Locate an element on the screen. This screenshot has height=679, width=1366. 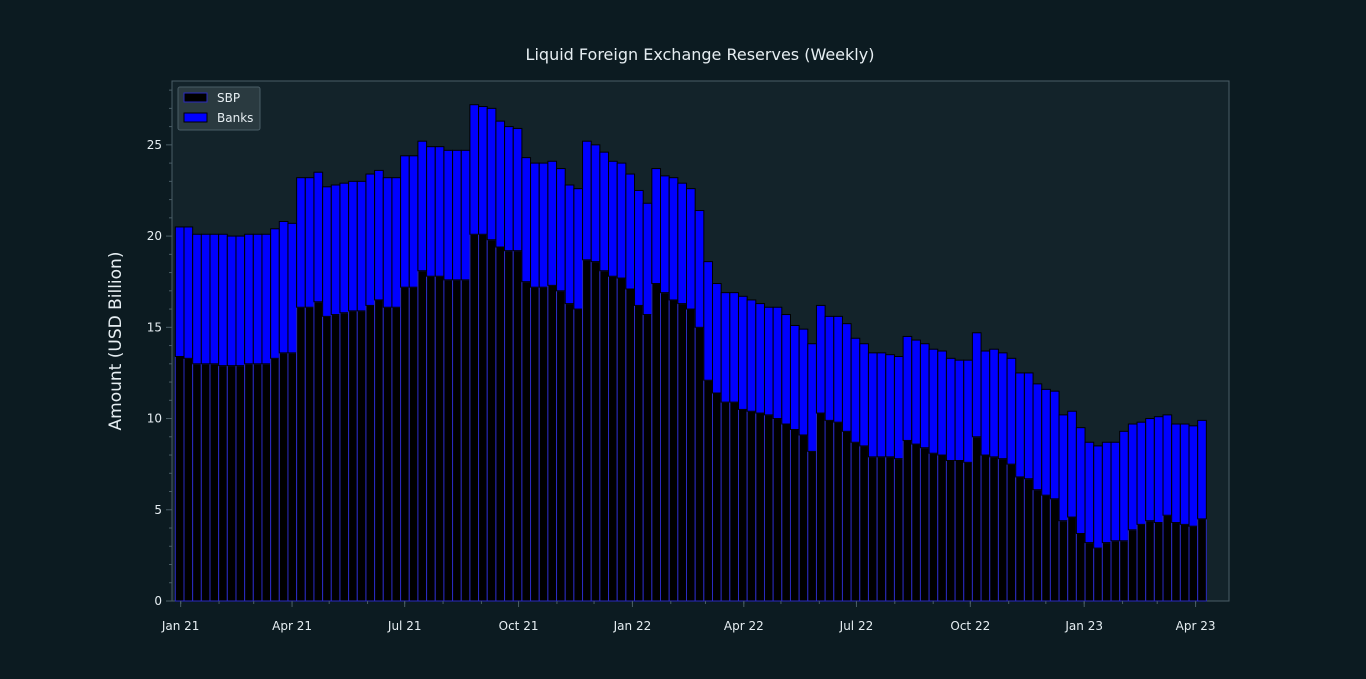
x-tick-label: Jan 22 is located at coordinates (632, 626).